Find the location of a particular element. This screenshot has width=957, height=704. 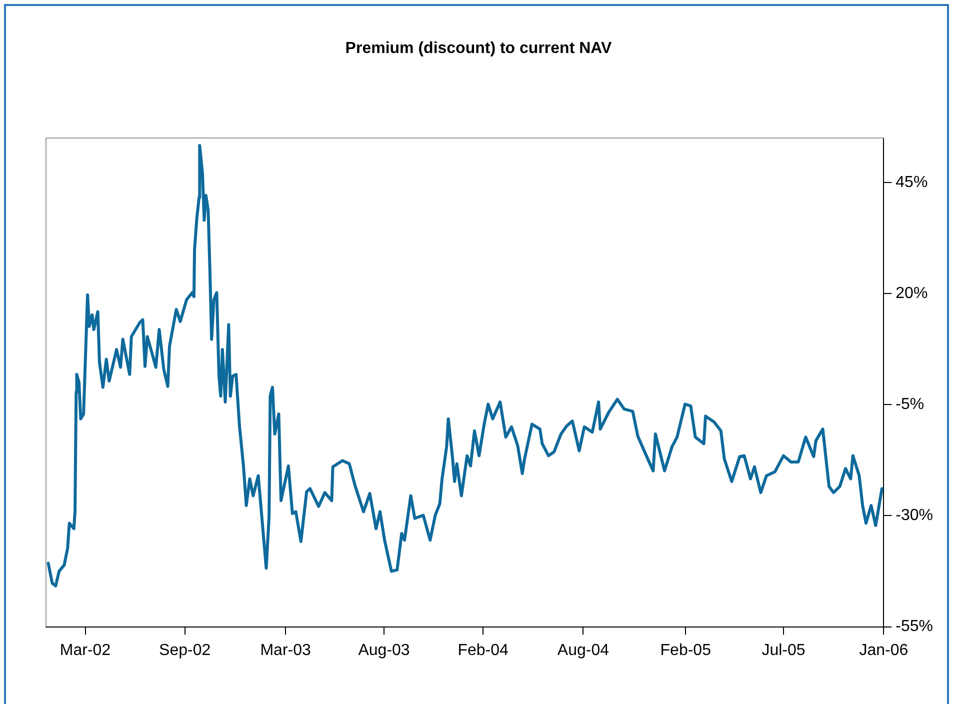

x-tick-label: Mar-02 is located at coordinates (85, 650).